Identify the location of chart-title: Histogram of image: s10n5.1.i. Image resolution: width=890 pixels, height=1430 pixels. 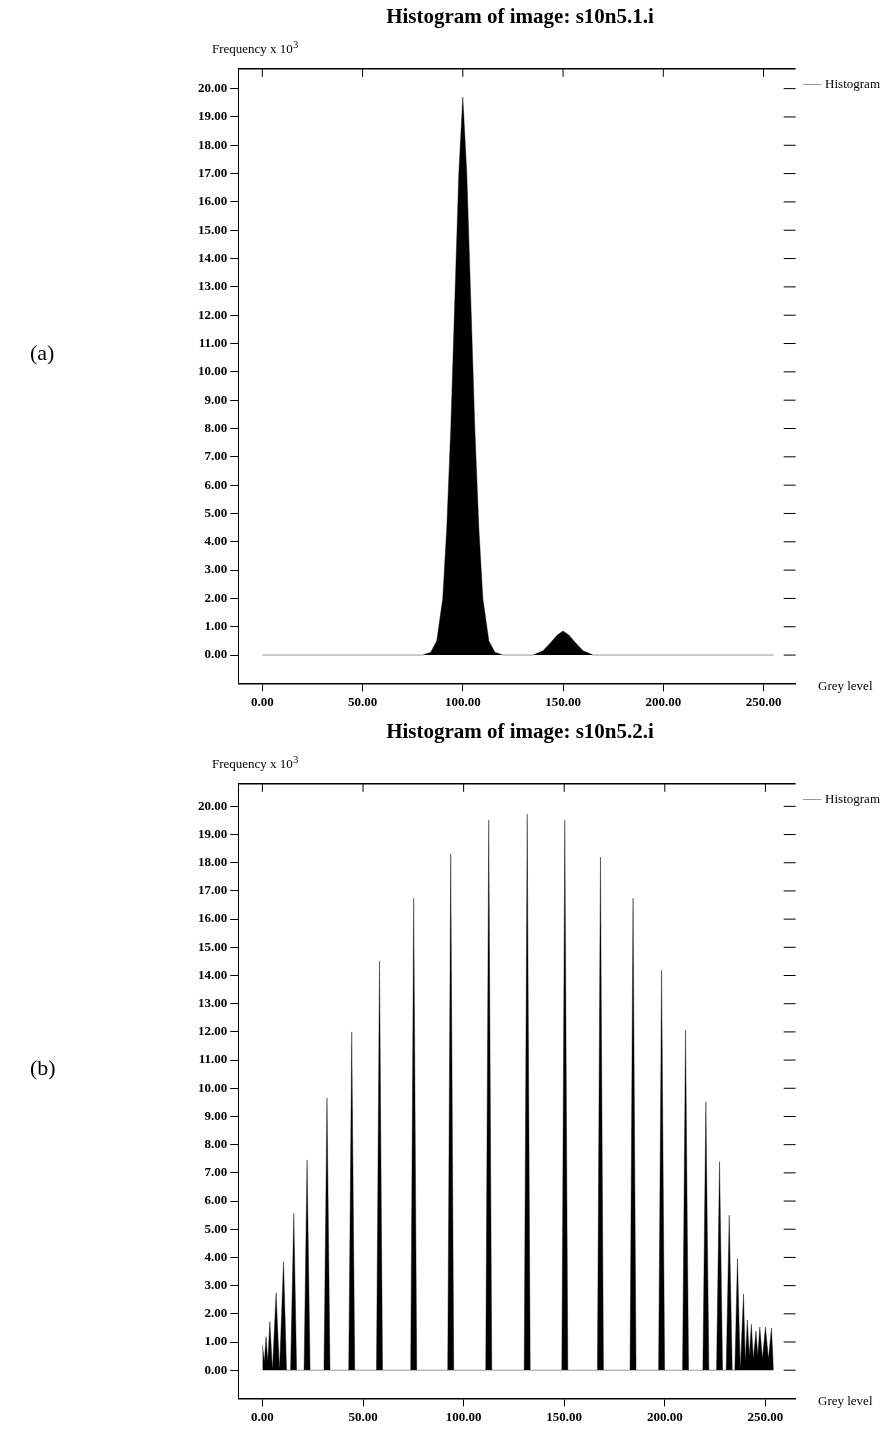
(520, 16).